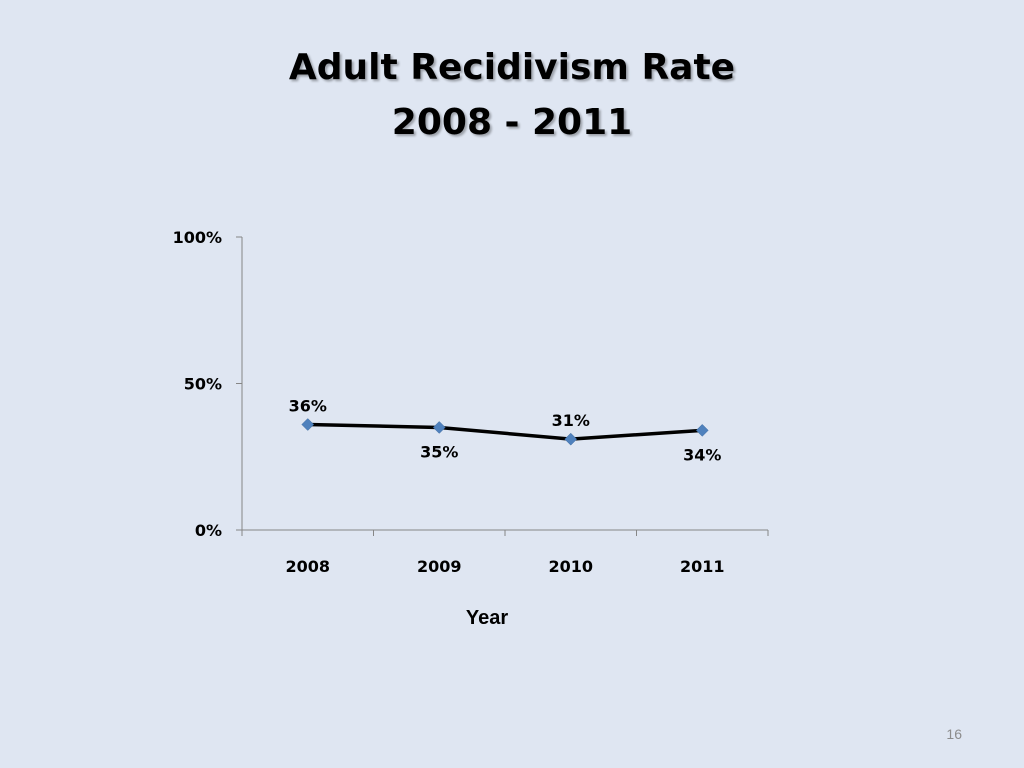 This screenshot has width=1024, height=768. What do you see at coordinates (505, 431) in the screenshot?
I see `series-line` at bounding box center [505, 431].